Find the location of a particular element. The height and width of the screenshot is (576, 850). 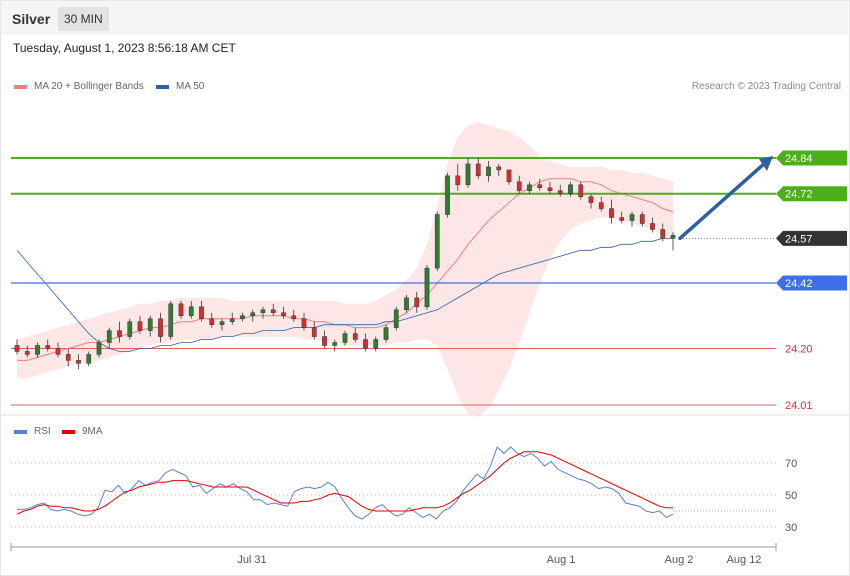

rsi-tick-70: 70 is located at coordinates (791, 464).